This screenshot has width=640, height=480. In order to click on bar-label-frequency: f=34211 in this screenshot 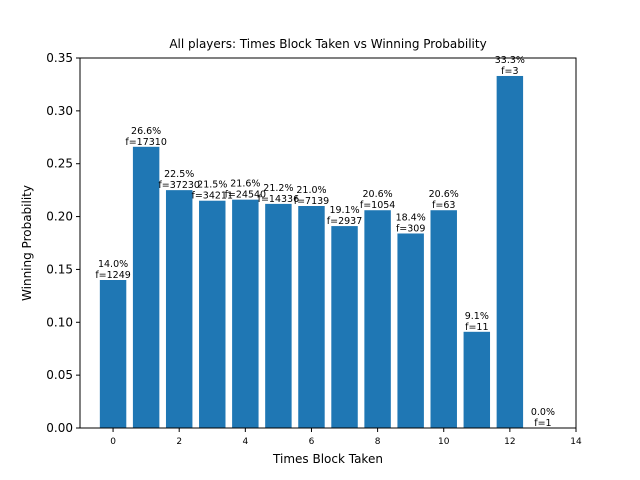, I will do `click(213, 196)`.